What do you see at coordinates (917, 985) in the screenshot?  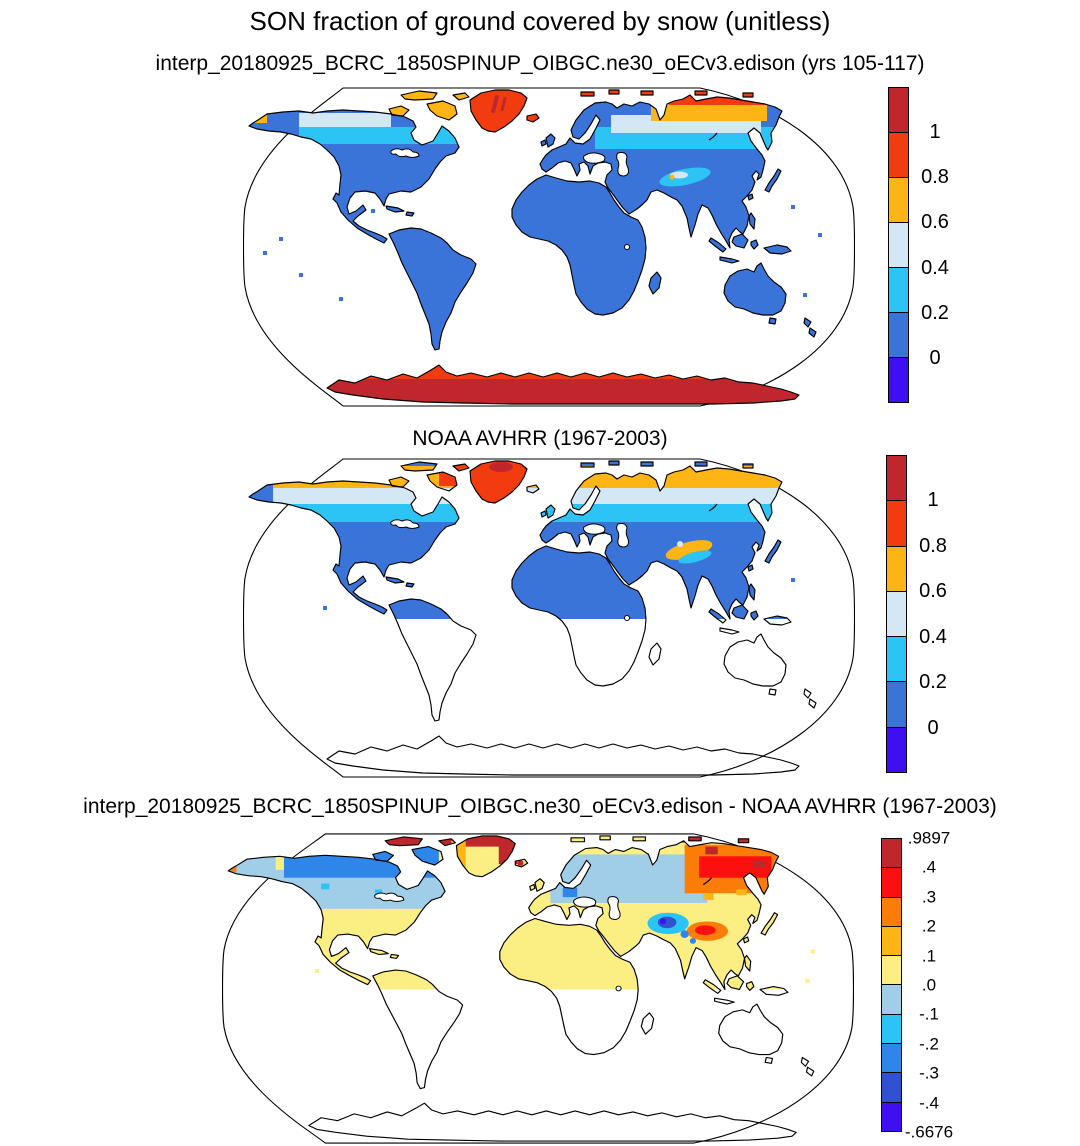 I see `colorbar-diff: .9897 .4 .3 .2 .1 .0 -.1 -.2 -.3 -.4 -.6676` at bounding box center [917, 985].